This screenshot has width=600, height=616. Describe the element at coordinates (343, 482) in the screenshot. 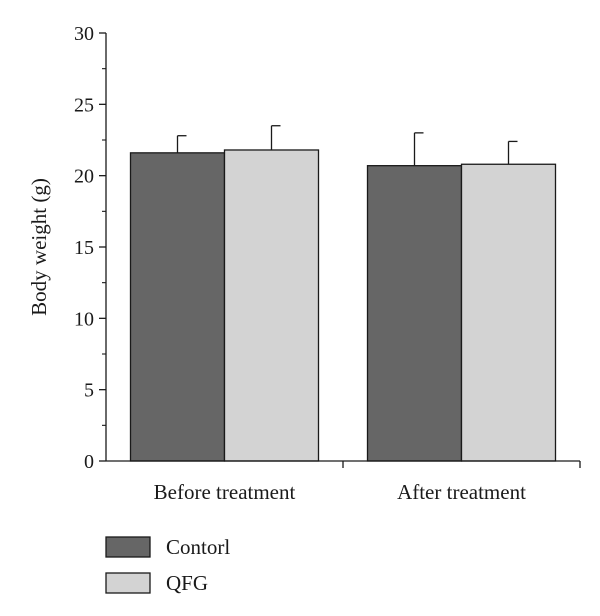

I see `x-axis: Before treatment After treatment` at that location.